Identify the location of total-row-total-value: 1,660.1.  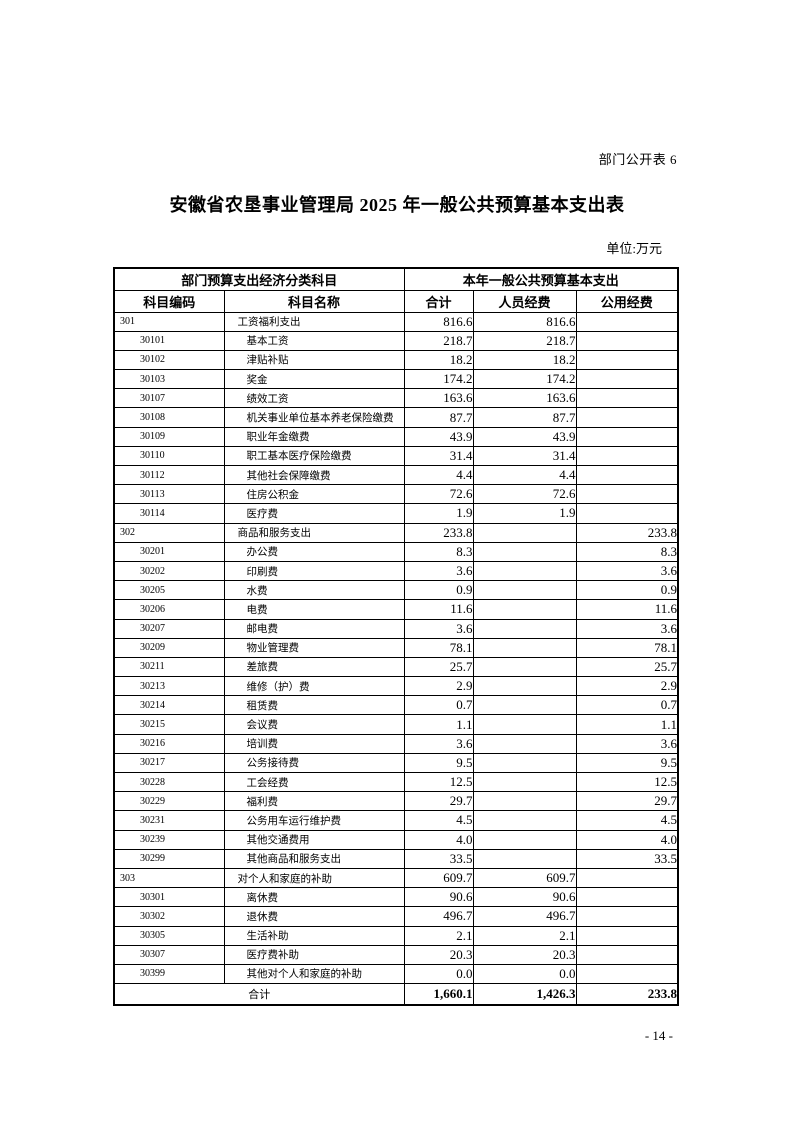
(438, 994).